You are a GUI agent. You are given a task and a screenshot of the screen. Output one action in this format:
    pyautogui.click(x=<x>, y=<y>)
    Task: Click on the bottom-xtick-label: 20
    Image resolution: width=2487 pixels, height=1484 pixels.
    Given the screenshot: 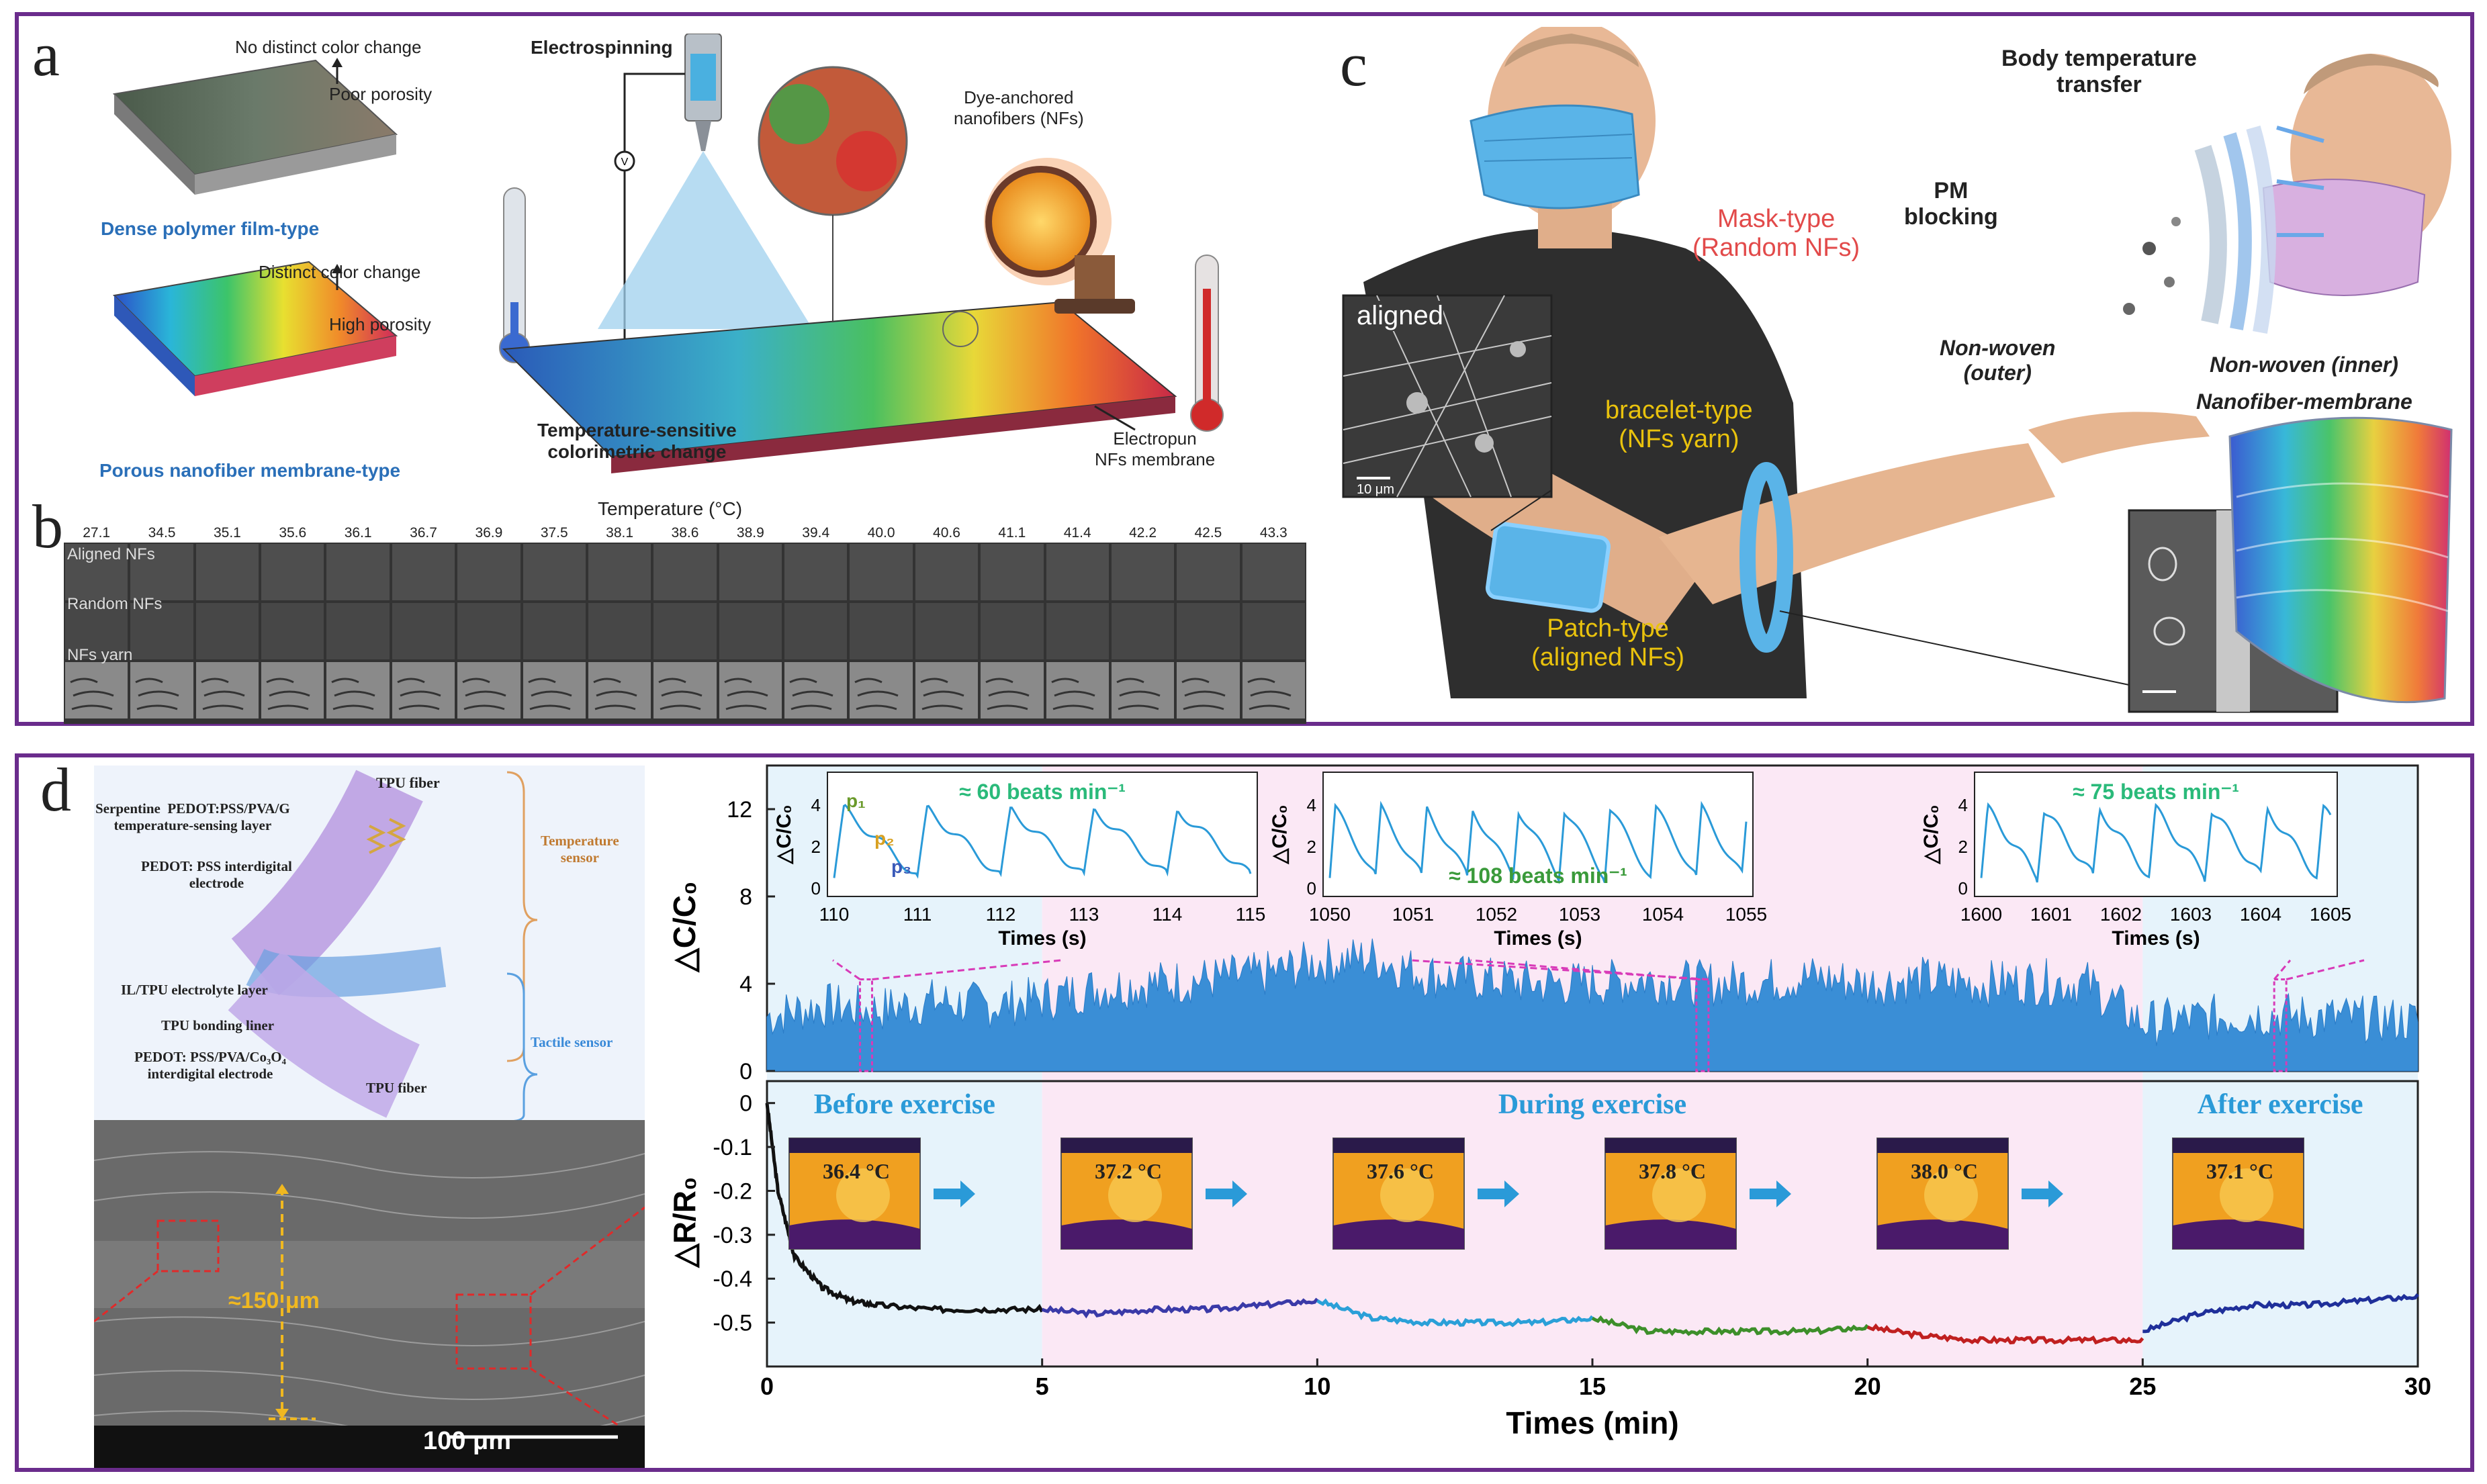 What is the action you would take?
    pyautogui.click(x=1867, y=1386)
    